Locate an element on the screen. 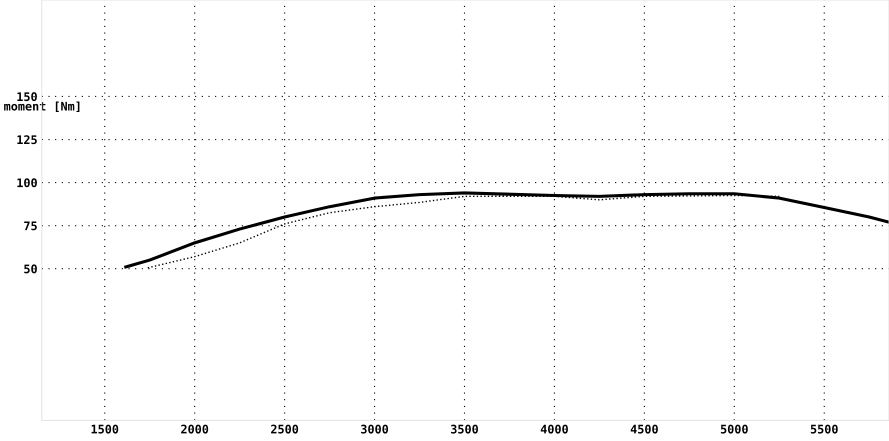 The height and width of the screenshot is (441, 889). x-tick-label: 4000 is located at coordinates (554, 429).